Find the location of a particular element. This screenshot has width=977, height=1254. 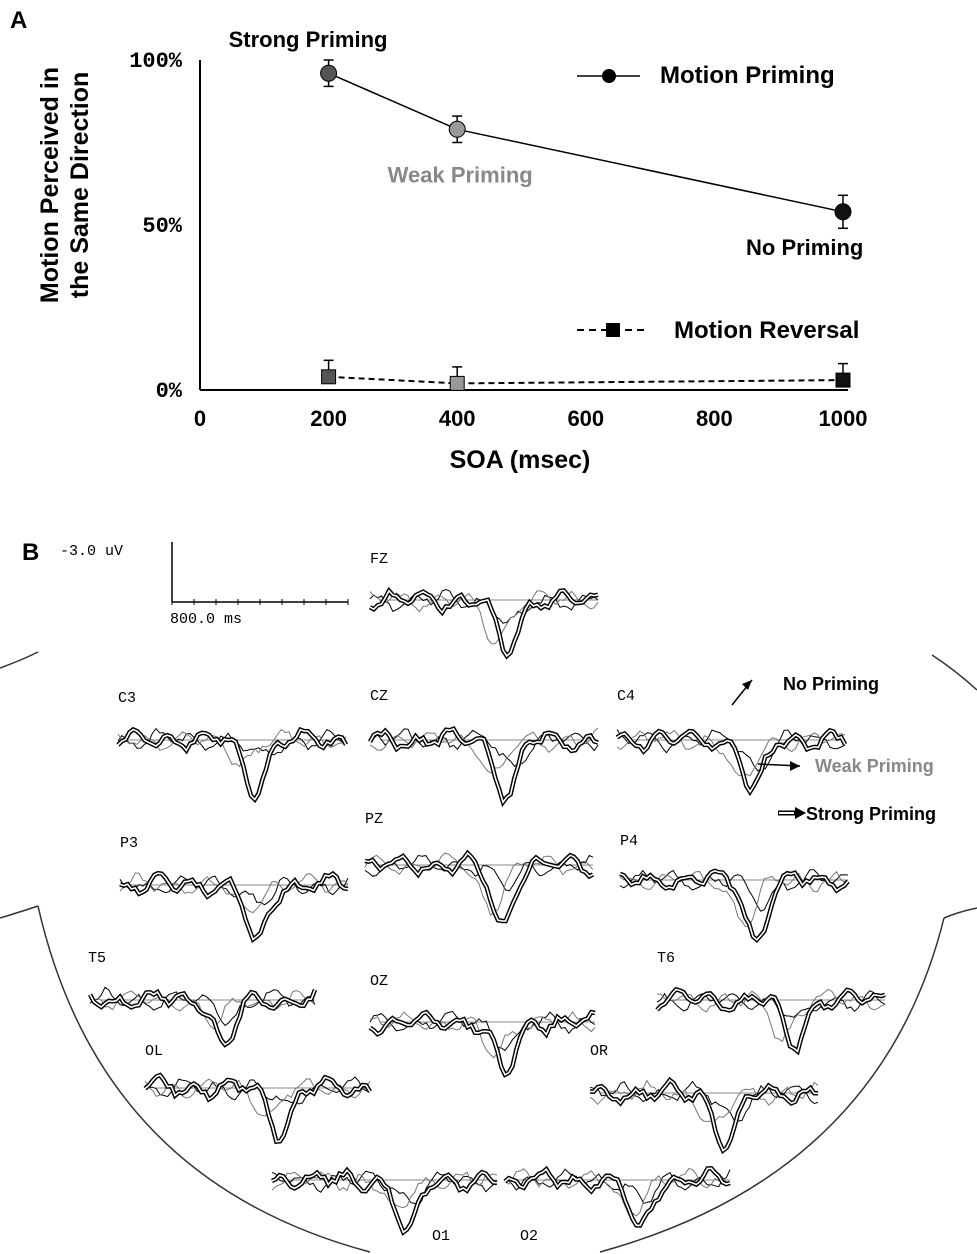

electrode-label: CZ is located at coordinates (379, 696).